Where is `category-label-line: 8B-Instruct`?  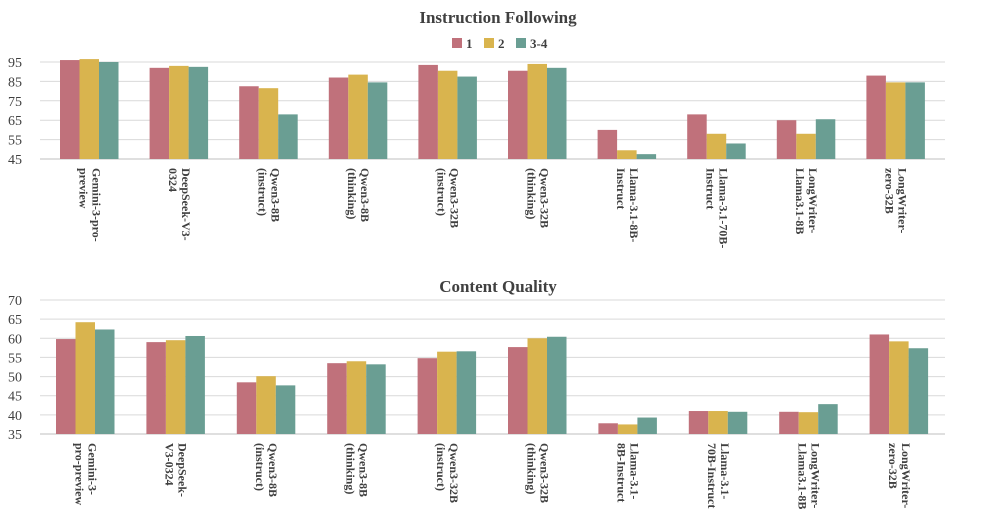
category-label-line: 8B-Instruct is located at coordinates (622, 472).